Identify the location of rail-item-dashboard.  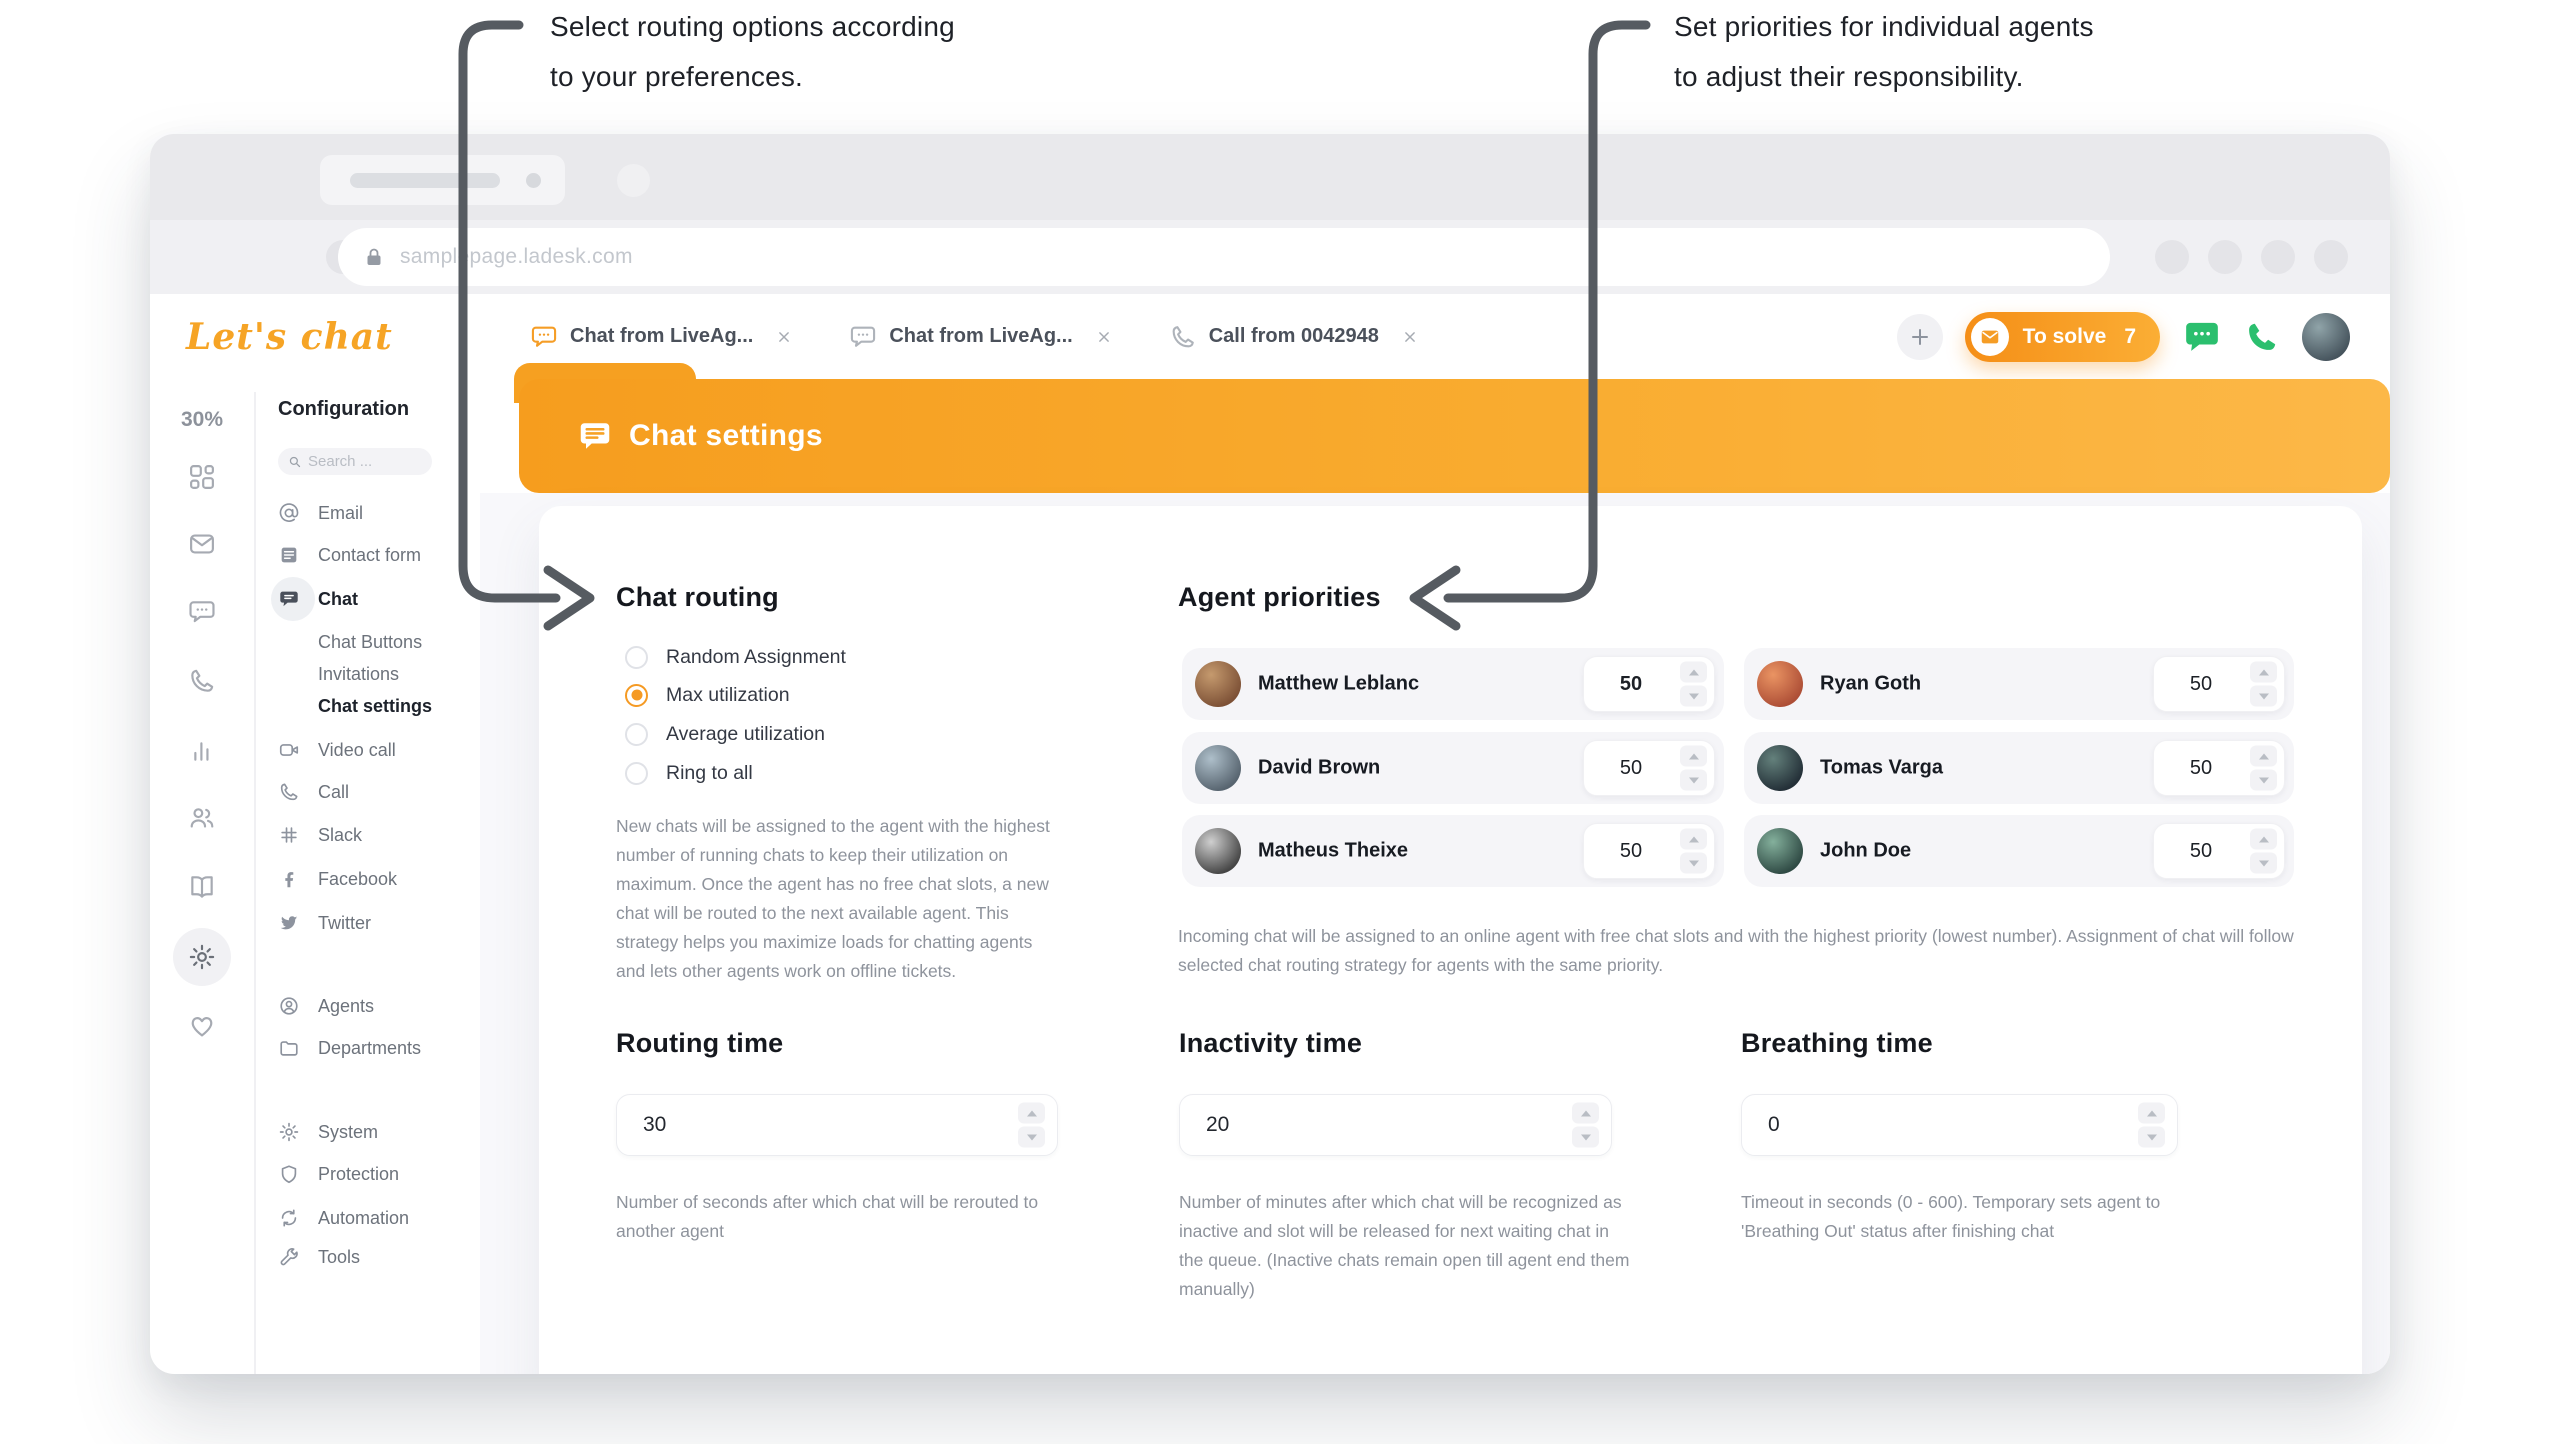
(202, 477).